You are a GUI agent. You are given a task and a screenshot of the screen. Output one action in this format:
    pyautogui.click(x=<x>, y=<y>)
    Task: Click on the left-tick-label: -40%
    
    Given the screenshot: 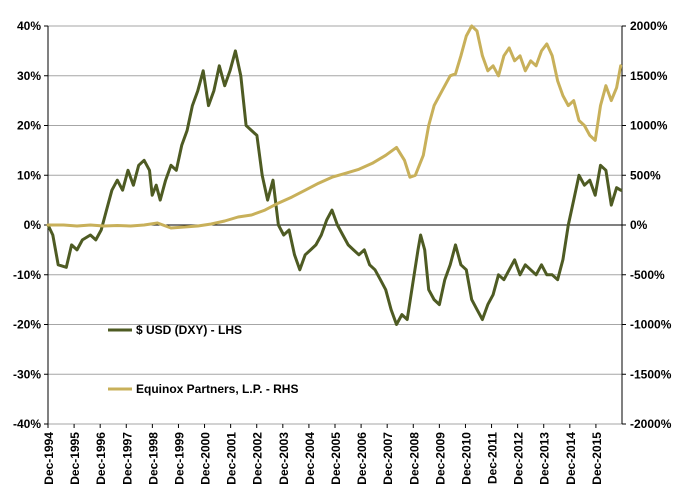 What is the action you would take?
    pyautogui.click(x=27, y=424)
    